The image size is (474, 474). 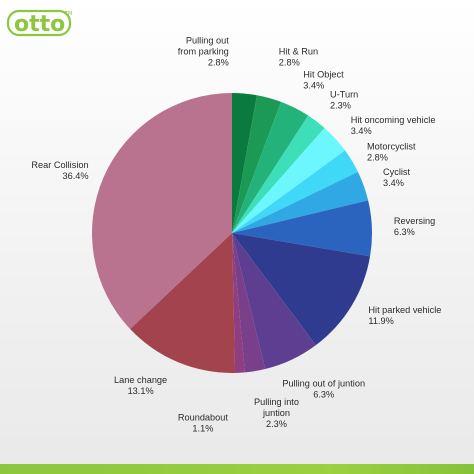 I want to click on data-label-hit-object: Hit Object 3.4%, so click(x=323, y=80).